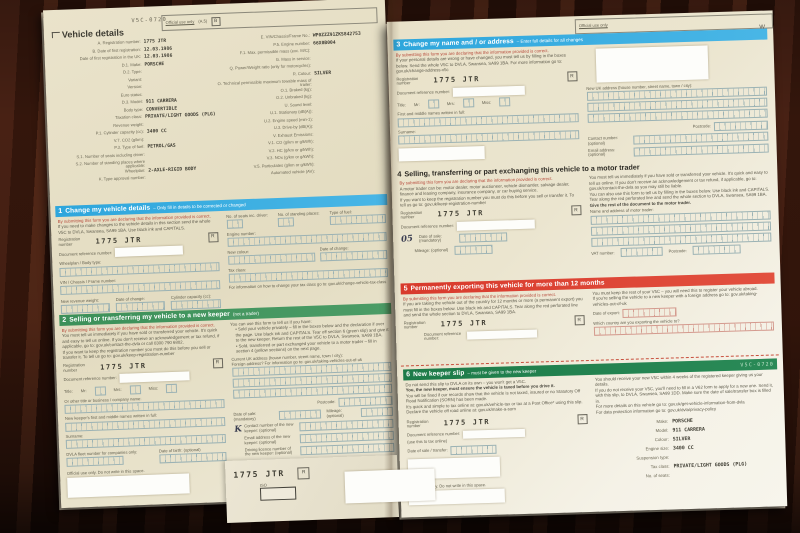 The width and height of the screenshot is (800, 533). I want to click on date-grid, so click(473, 449).